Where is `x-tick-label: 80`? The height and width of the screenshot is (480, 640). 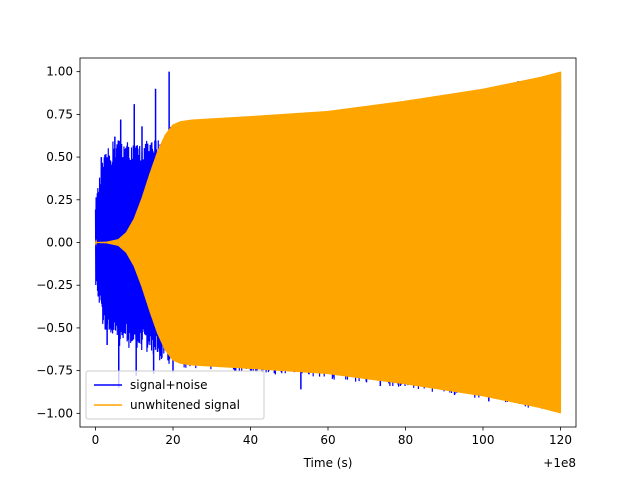
x-tick-label: 80 is located at coordinates (405, 440).